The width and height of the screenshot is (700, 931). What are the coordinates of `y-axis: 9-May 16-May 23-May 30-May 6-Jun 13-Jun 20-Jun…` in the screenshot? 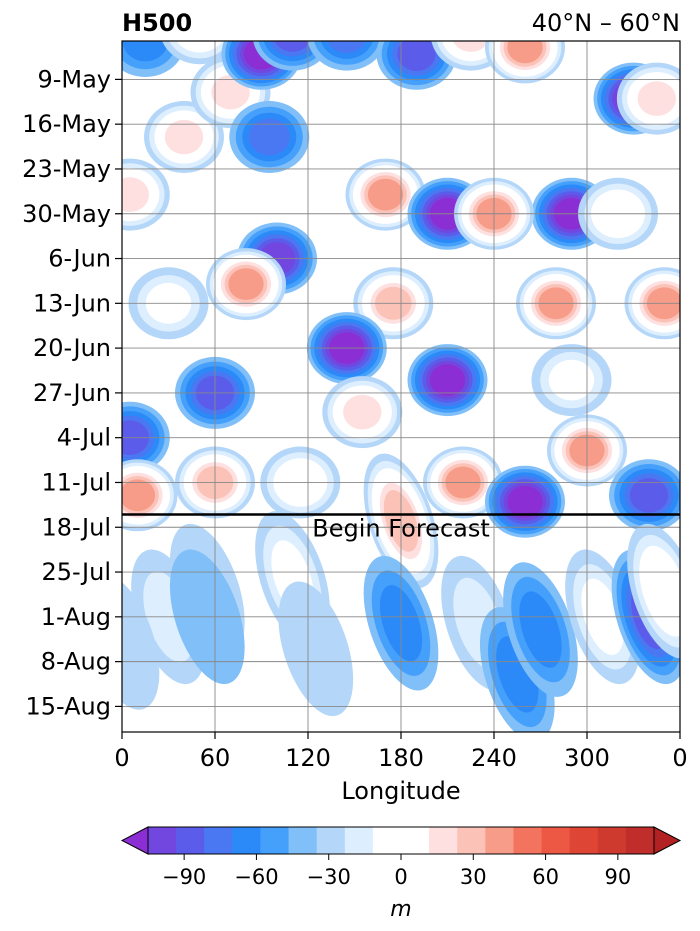 It's located at (72, 392).